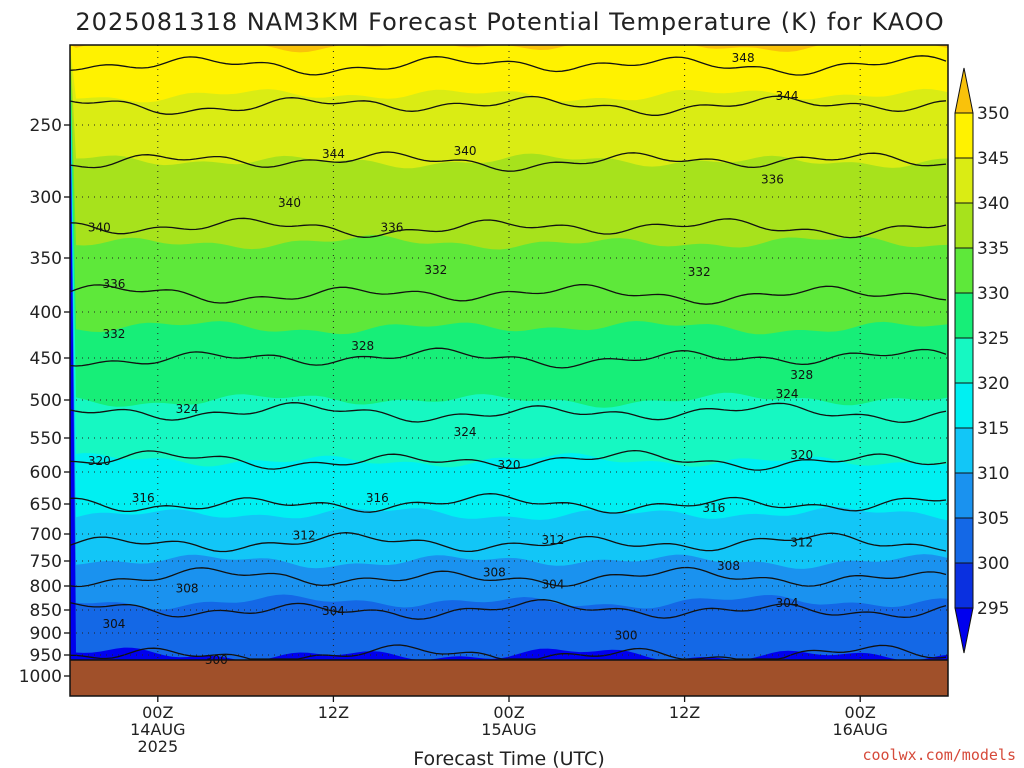  What do you see at coordinates (46, 505) in the screenshot?
I see `y-tick-label: 650` at bounding box center [46, 505].